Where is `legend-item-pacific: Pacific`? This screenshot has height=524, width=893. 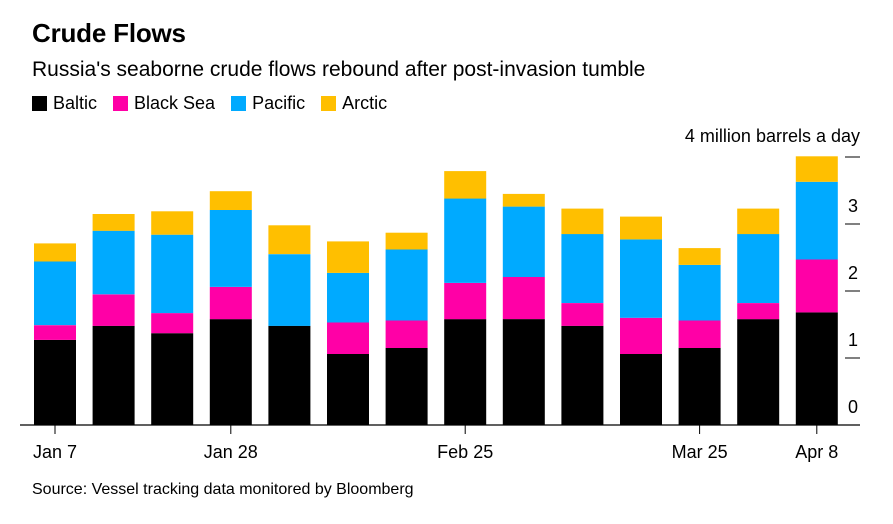
legend-item-pacific: Pacific is located at coordinates (268, 103).